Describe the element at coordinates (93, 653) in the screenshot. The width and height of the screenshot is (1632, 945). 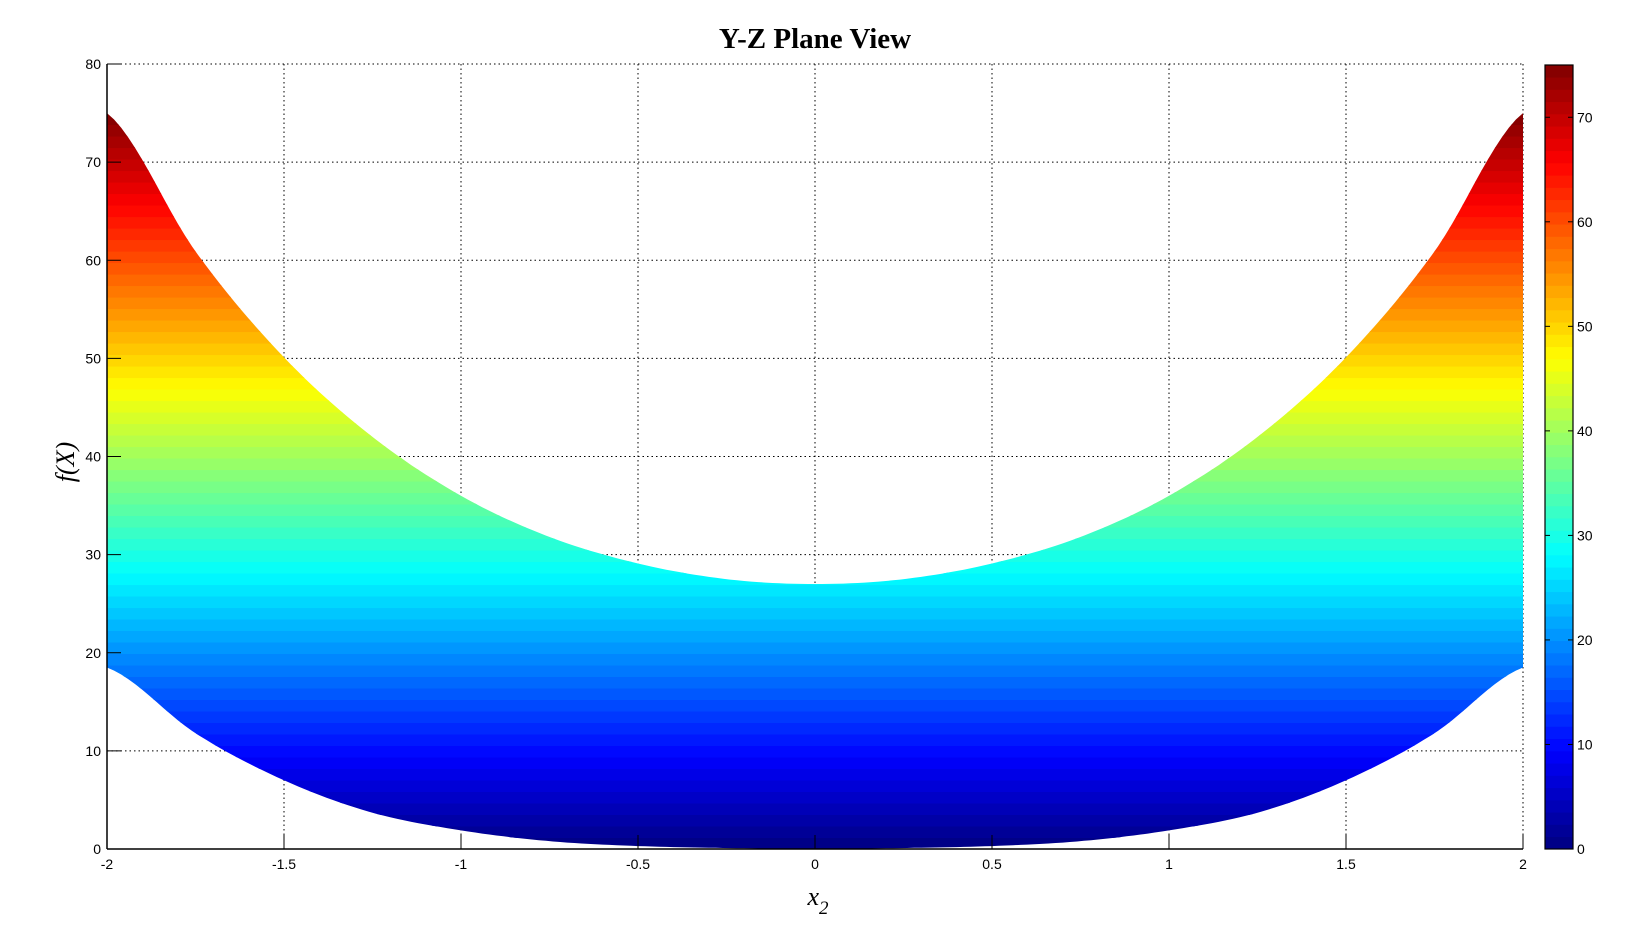
I see `y-tick-label: 20` at that location.